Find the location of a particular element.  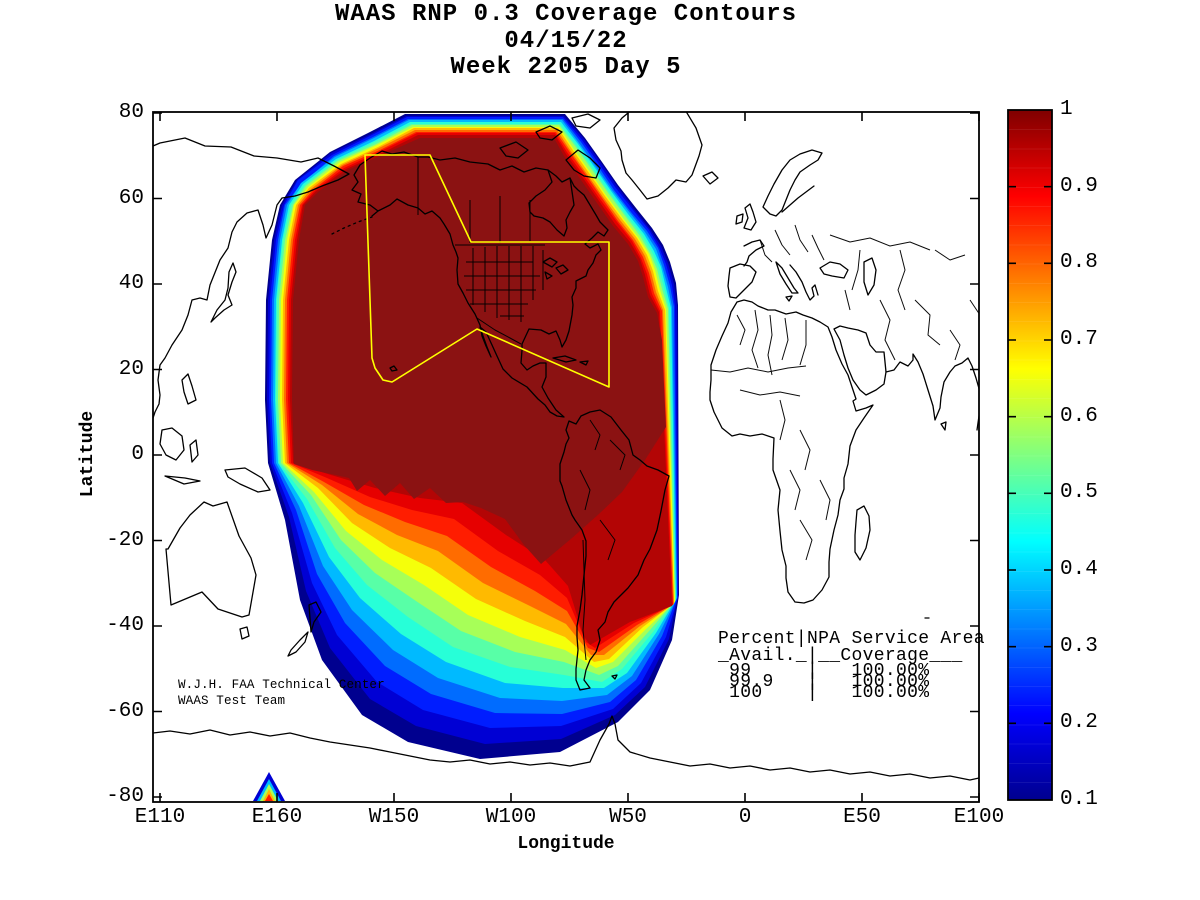

chart-title: WAAS RNP 0.3 Coverage Contours is located at coordinates (566, 14).